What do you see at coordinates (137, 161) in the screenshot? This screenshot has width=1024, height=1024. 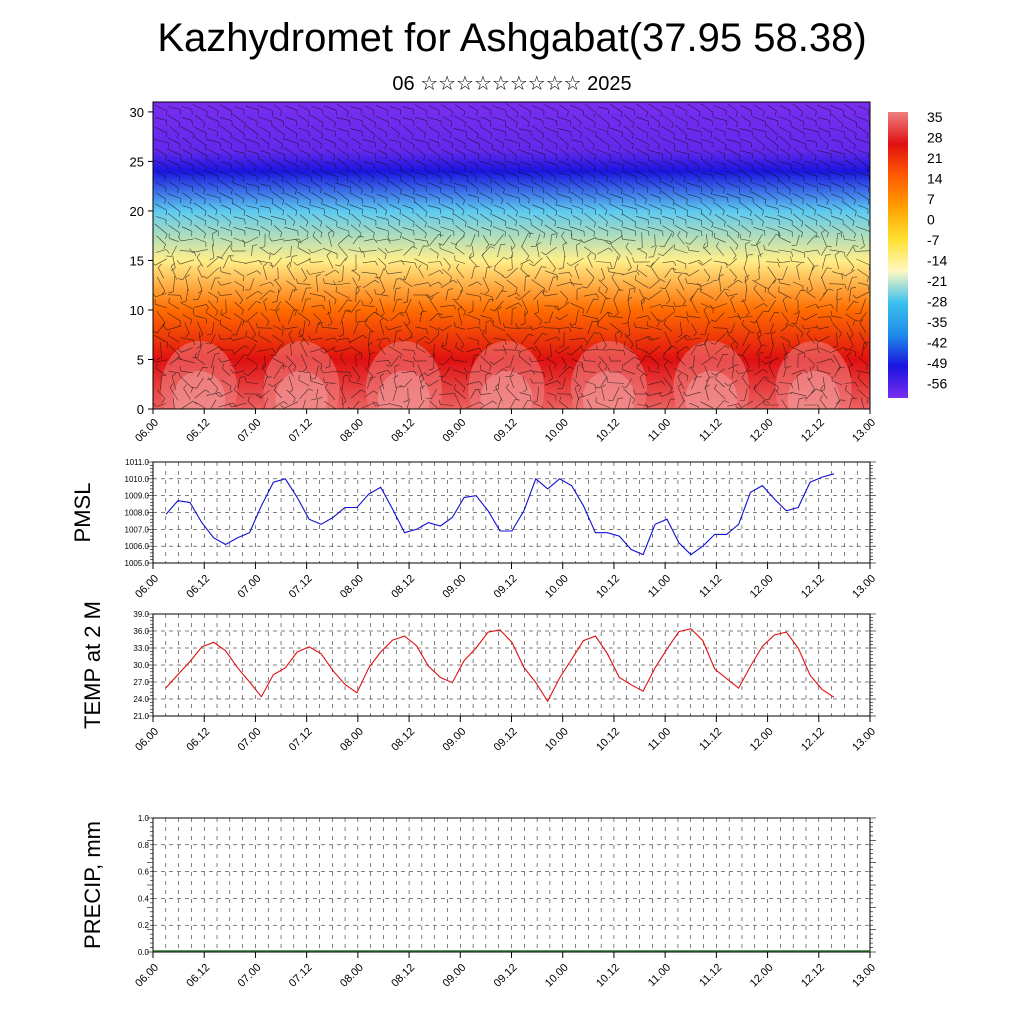 I see `height-tick-label: 25` at bounding box center [137, 161].